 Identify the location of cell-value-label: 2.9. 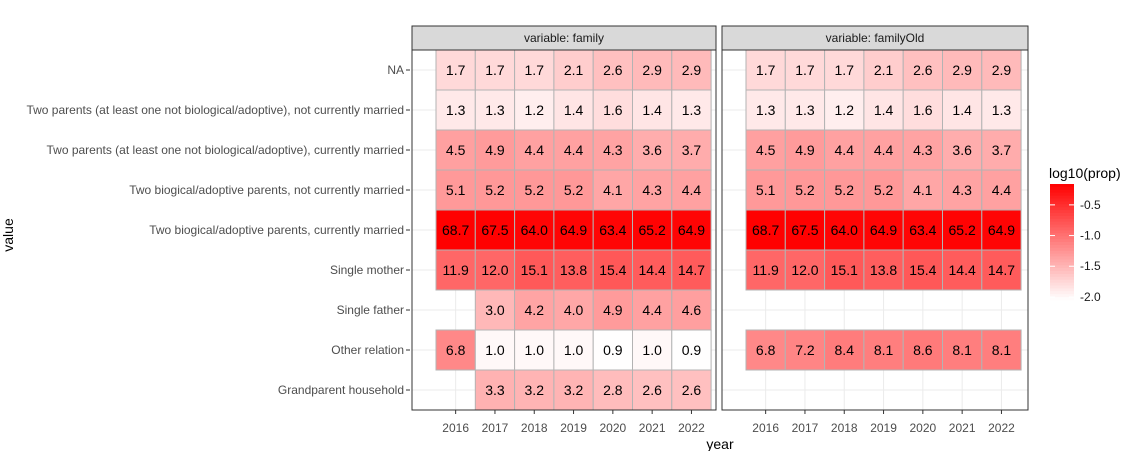
(962, 70).